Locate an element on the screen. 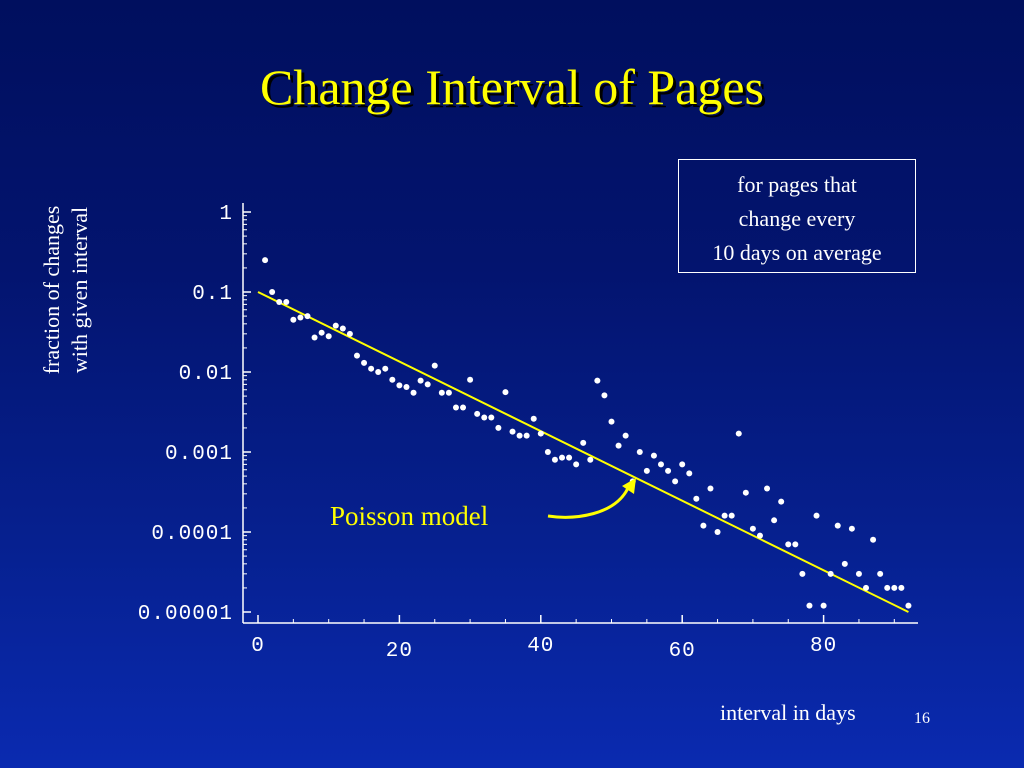  legend-line-2: change every is located at coordinates (797, 218).